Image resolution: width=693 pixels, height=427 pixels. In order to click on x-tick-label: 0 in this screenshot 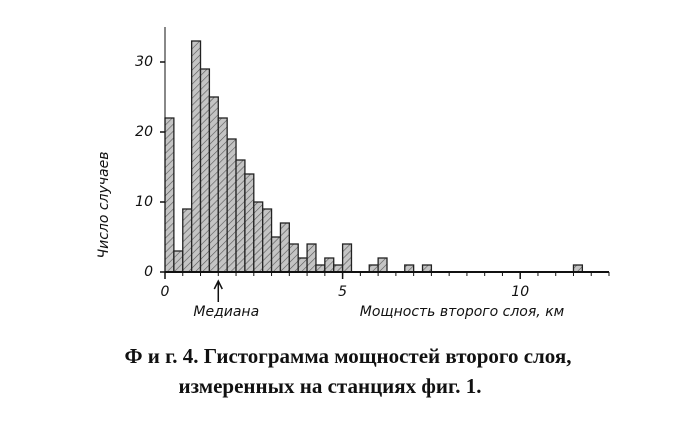, I will do `click(165, 292)`.